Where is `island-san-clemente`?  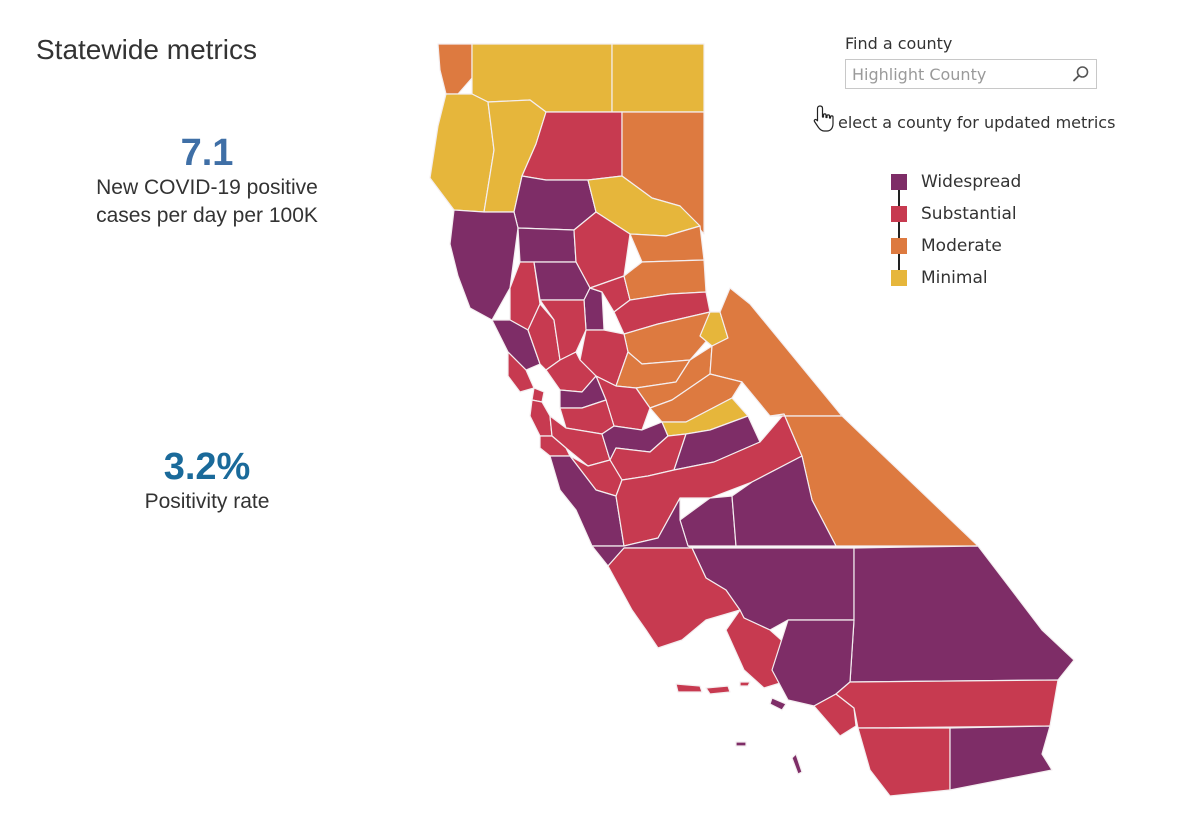
island-san-clemente is located at coordinates (797, 764).